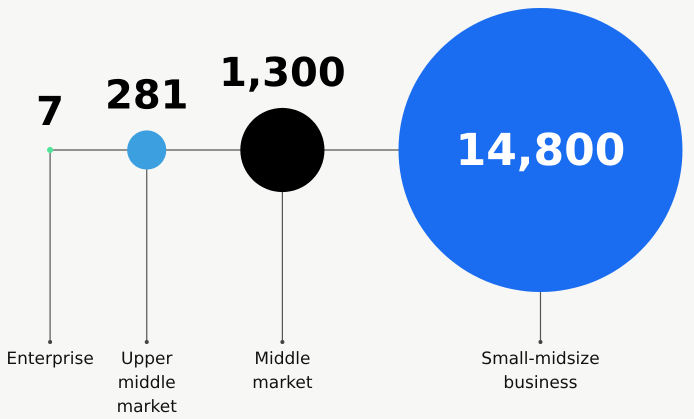 Image resolution: width=694 pixels, height=419 pixels. I want to click on data-label: 281, so click(146, 95).